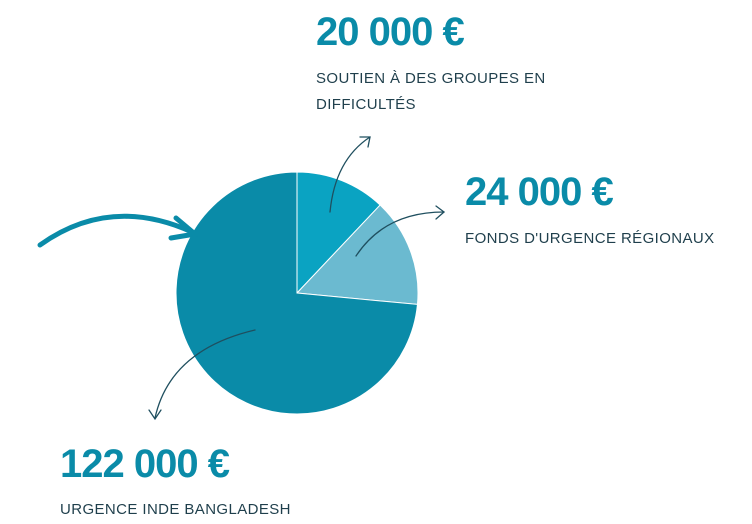 The height and width of the screenshot is (524, 752). I want to click on value-label: 122 000 €, so click(145, 464).